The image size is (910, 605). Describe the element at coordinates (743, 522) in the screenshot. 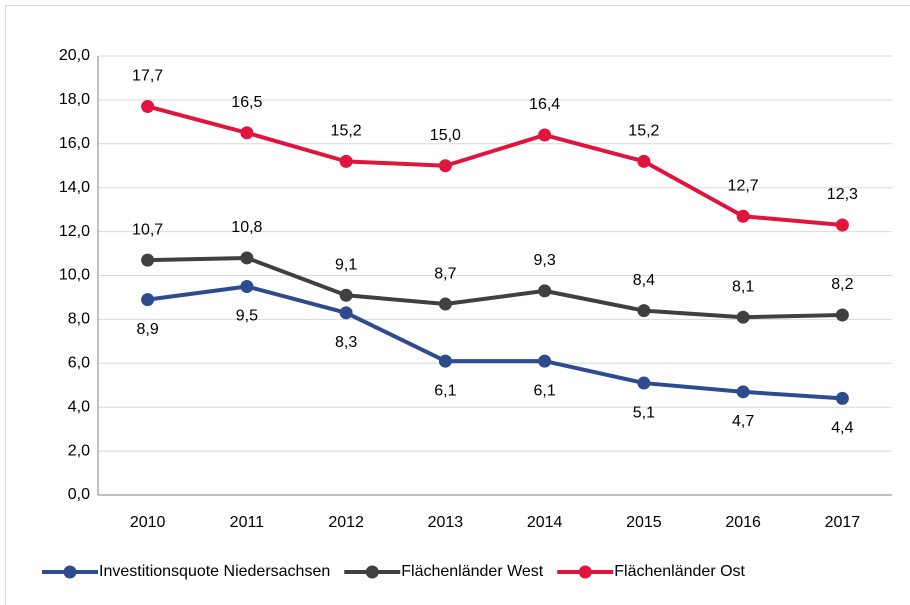

I see `x-tick-label: 2016` at that location.